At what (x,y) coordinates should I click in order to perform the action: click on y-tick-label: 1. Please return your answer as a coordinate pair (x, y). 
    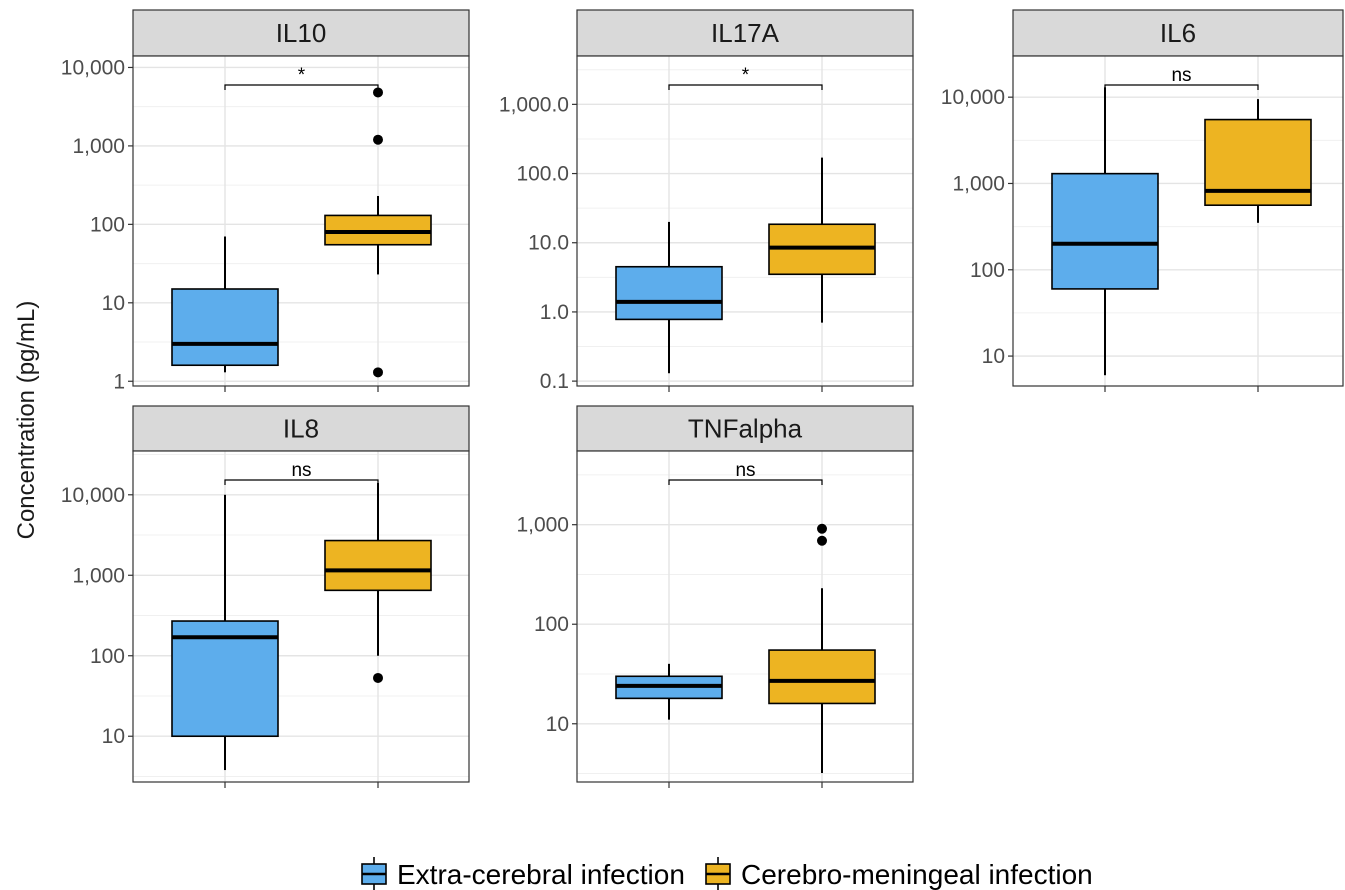
    Looking at the image, I should click on (119, 381).